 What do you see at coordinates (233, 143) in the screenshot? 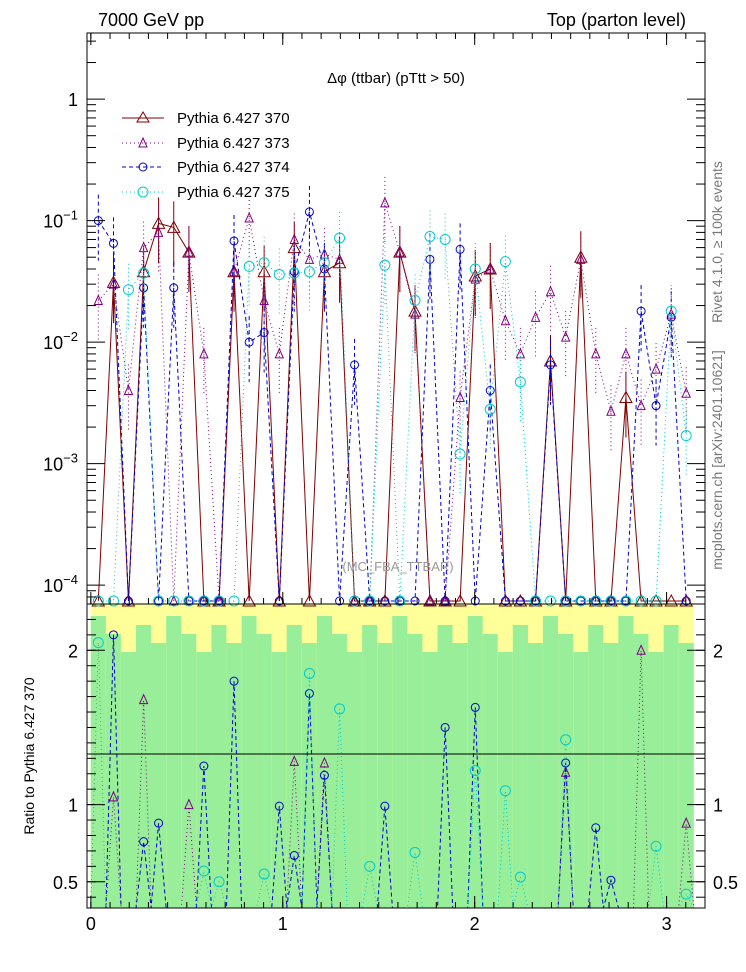
I see `legend-label-373: Pythia 6.427 373` at bounding box center [233, 143].